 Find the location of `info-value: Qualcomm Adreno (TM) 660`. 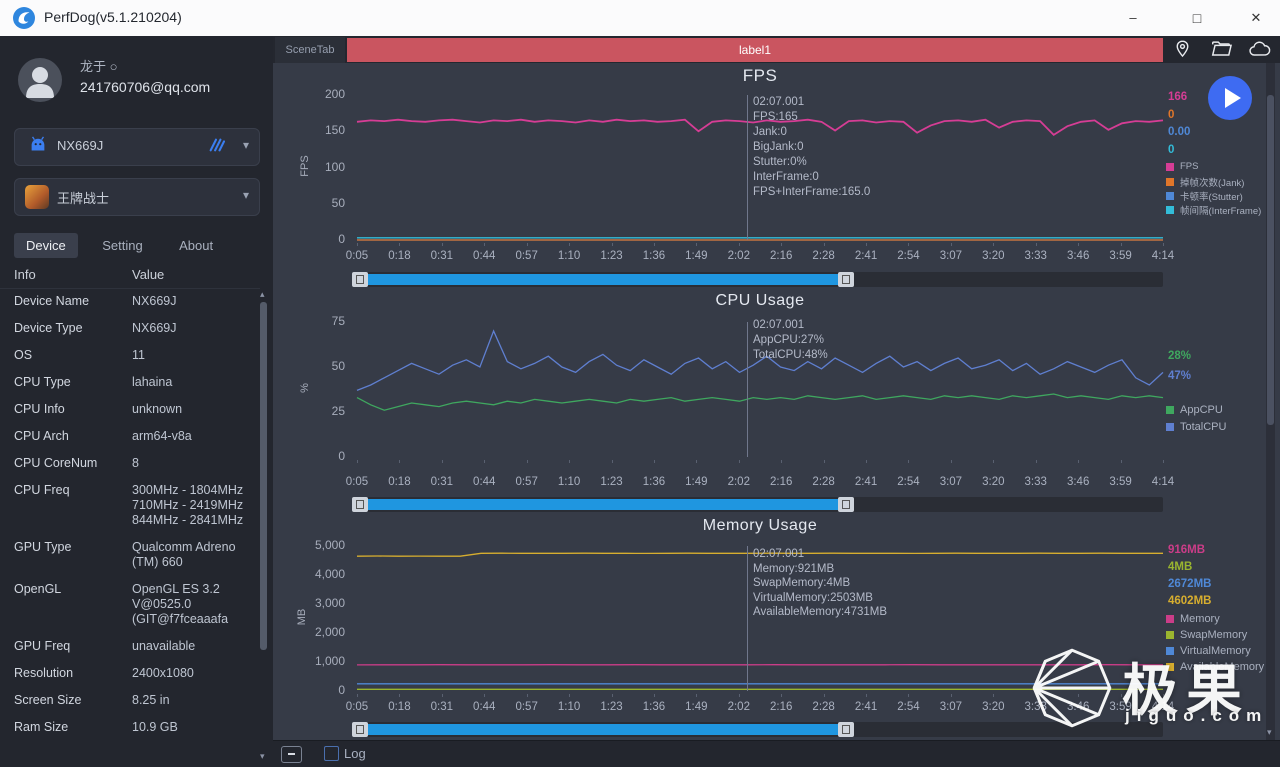

info-value: Qualcomm Adreno (TM) 660 is located at coordinates (184, 554).